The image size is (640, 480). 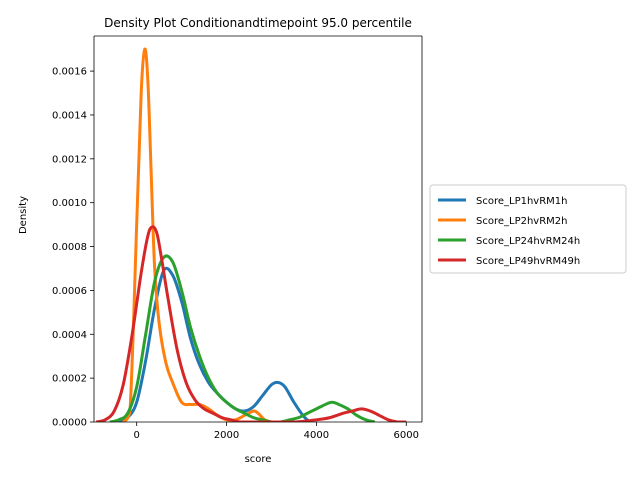 What do you see at coordinates (69, 379) in the screenshot?
I see `y-tick-label: 0.0002` at bounding box center [69, 379].